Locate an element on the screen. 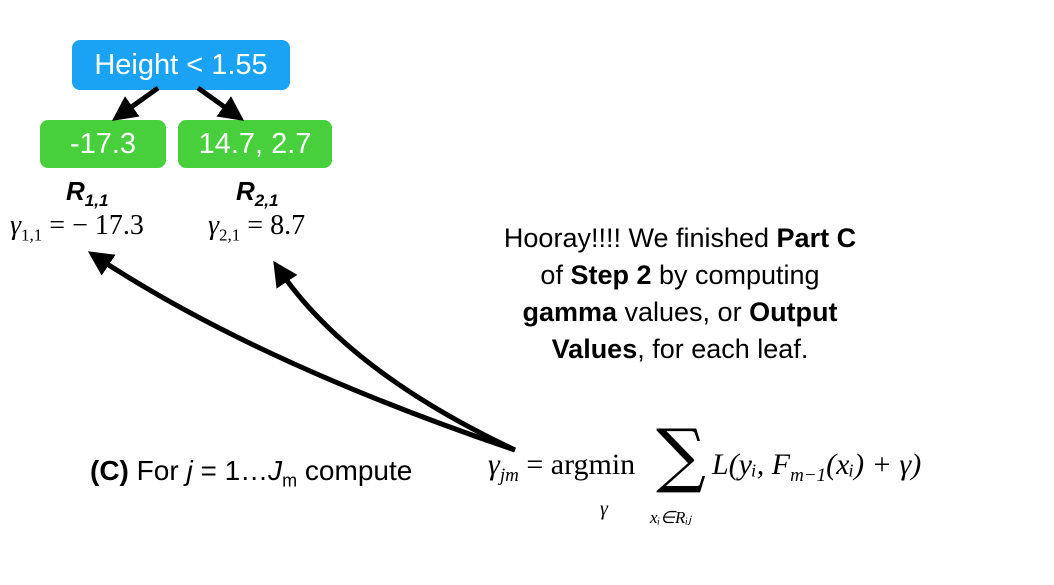 Image resolution: width=1054 pixels, height=585 pixels. curve-arrow-right is located at coordinates (395, 356).